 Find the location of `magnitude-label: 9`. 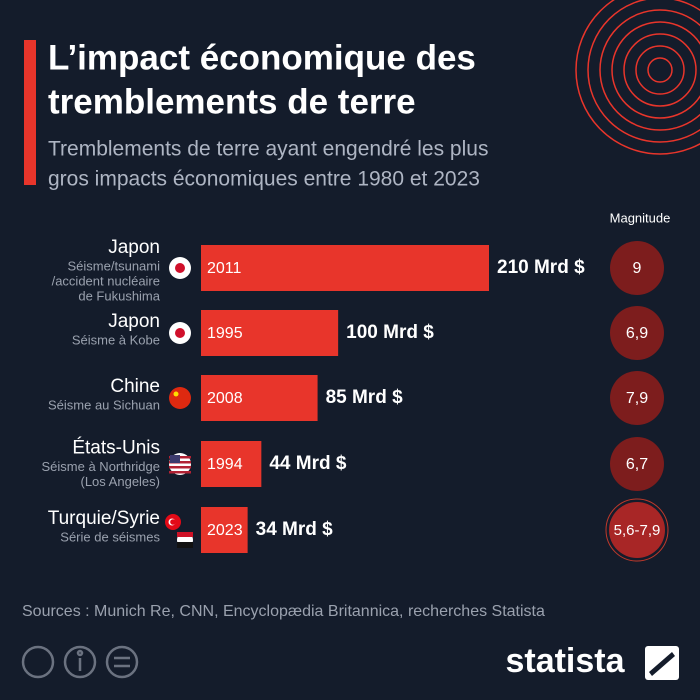

magnitude-label: 9 is located at coordinates (637, 268).